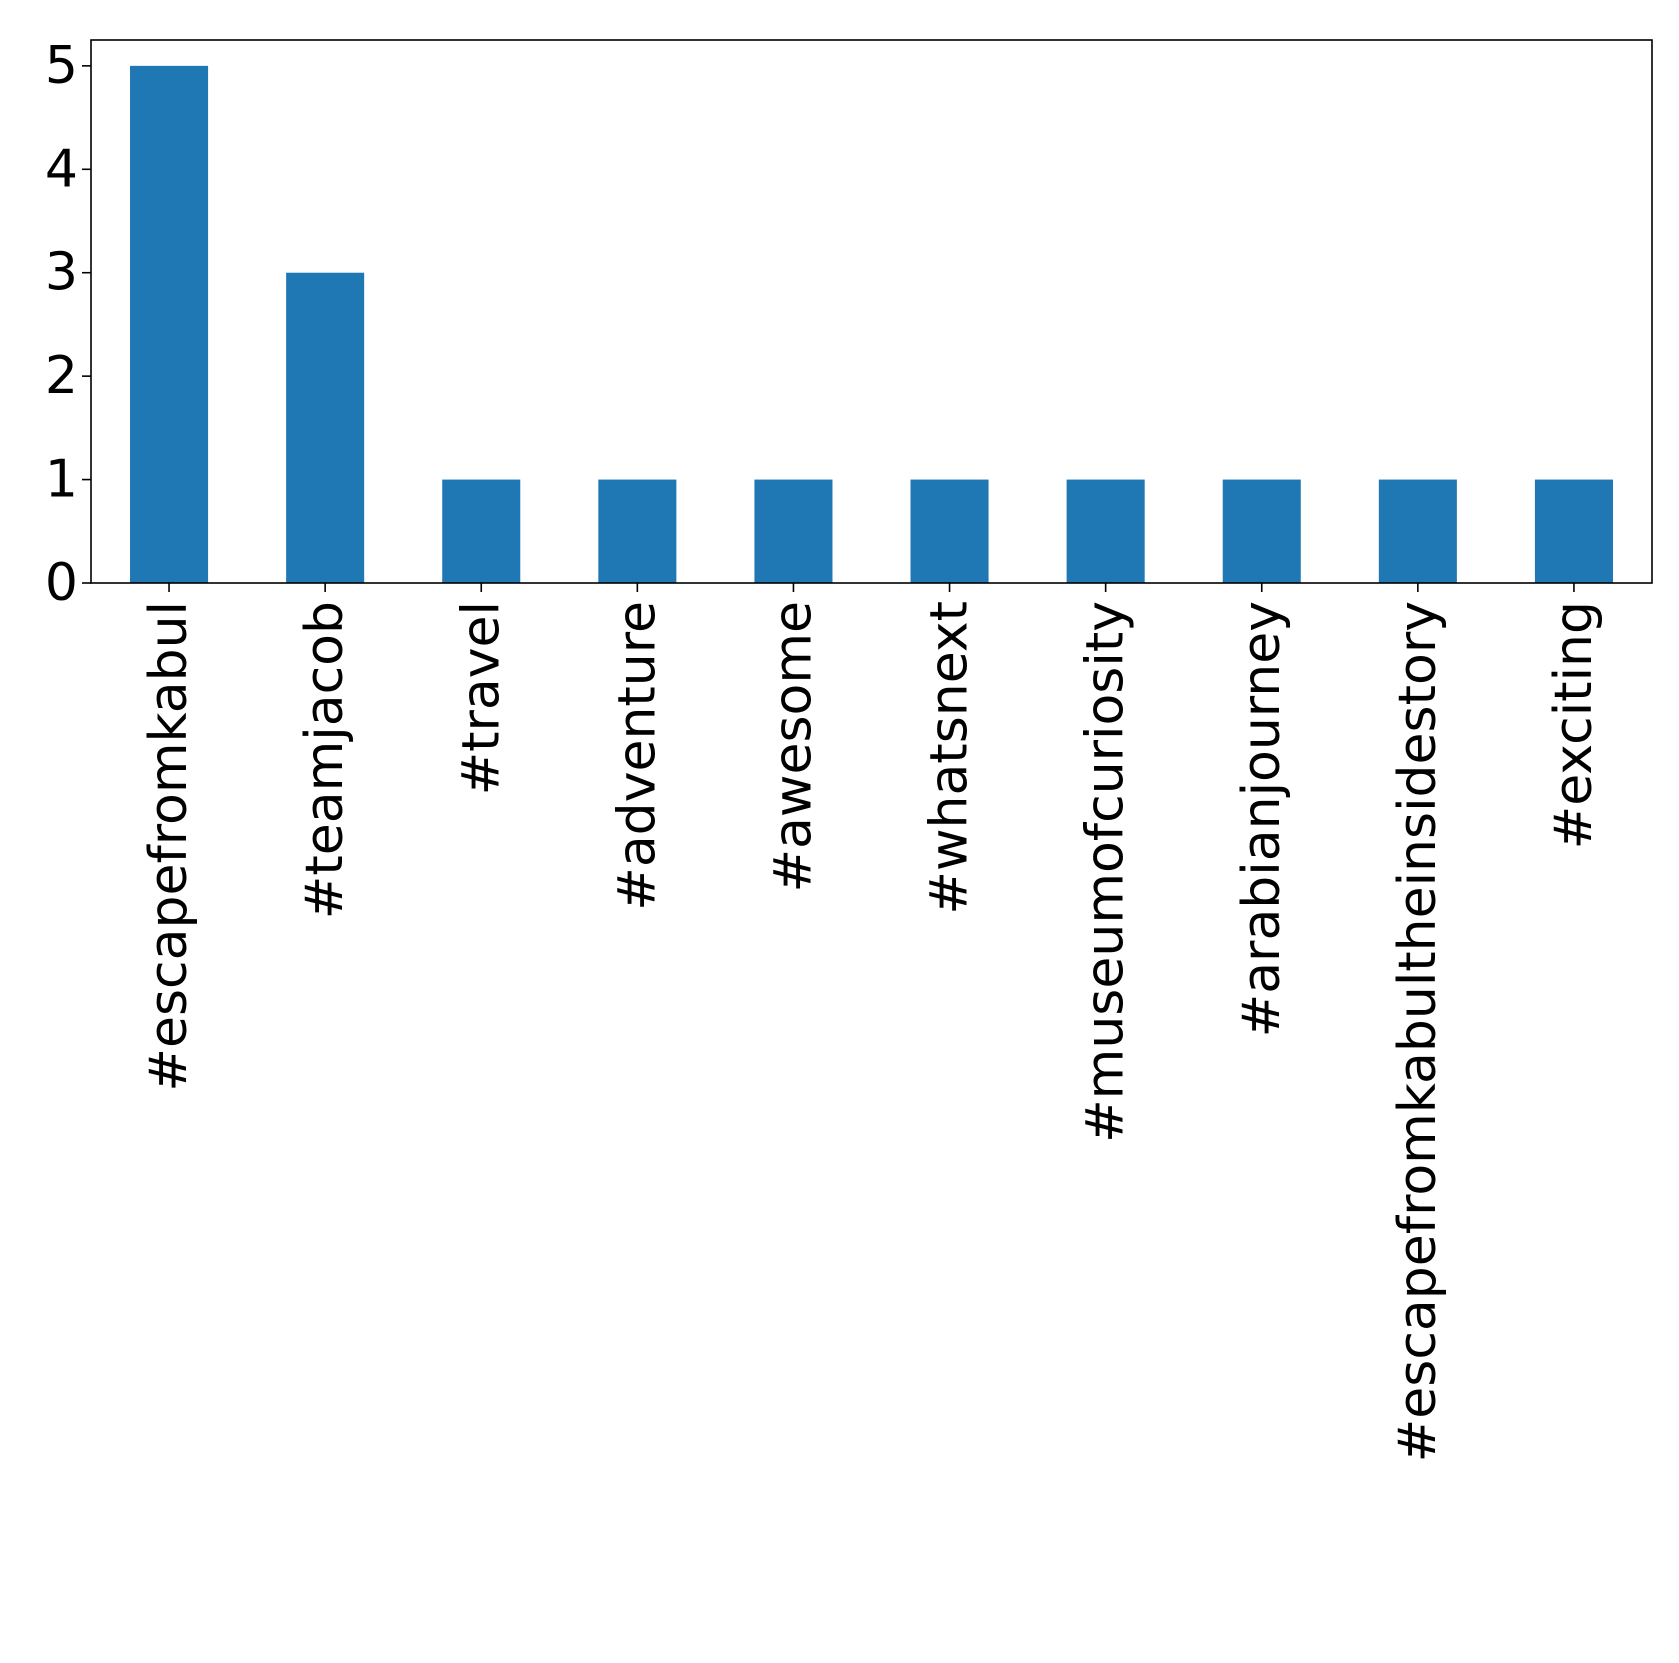 The width and height of the screenshot is (1679, 1663). What do you see at coordinates (1574, 725) in the screenshot?
I see `x-tick-label: #exciting` at bounding box center [1574, 725].